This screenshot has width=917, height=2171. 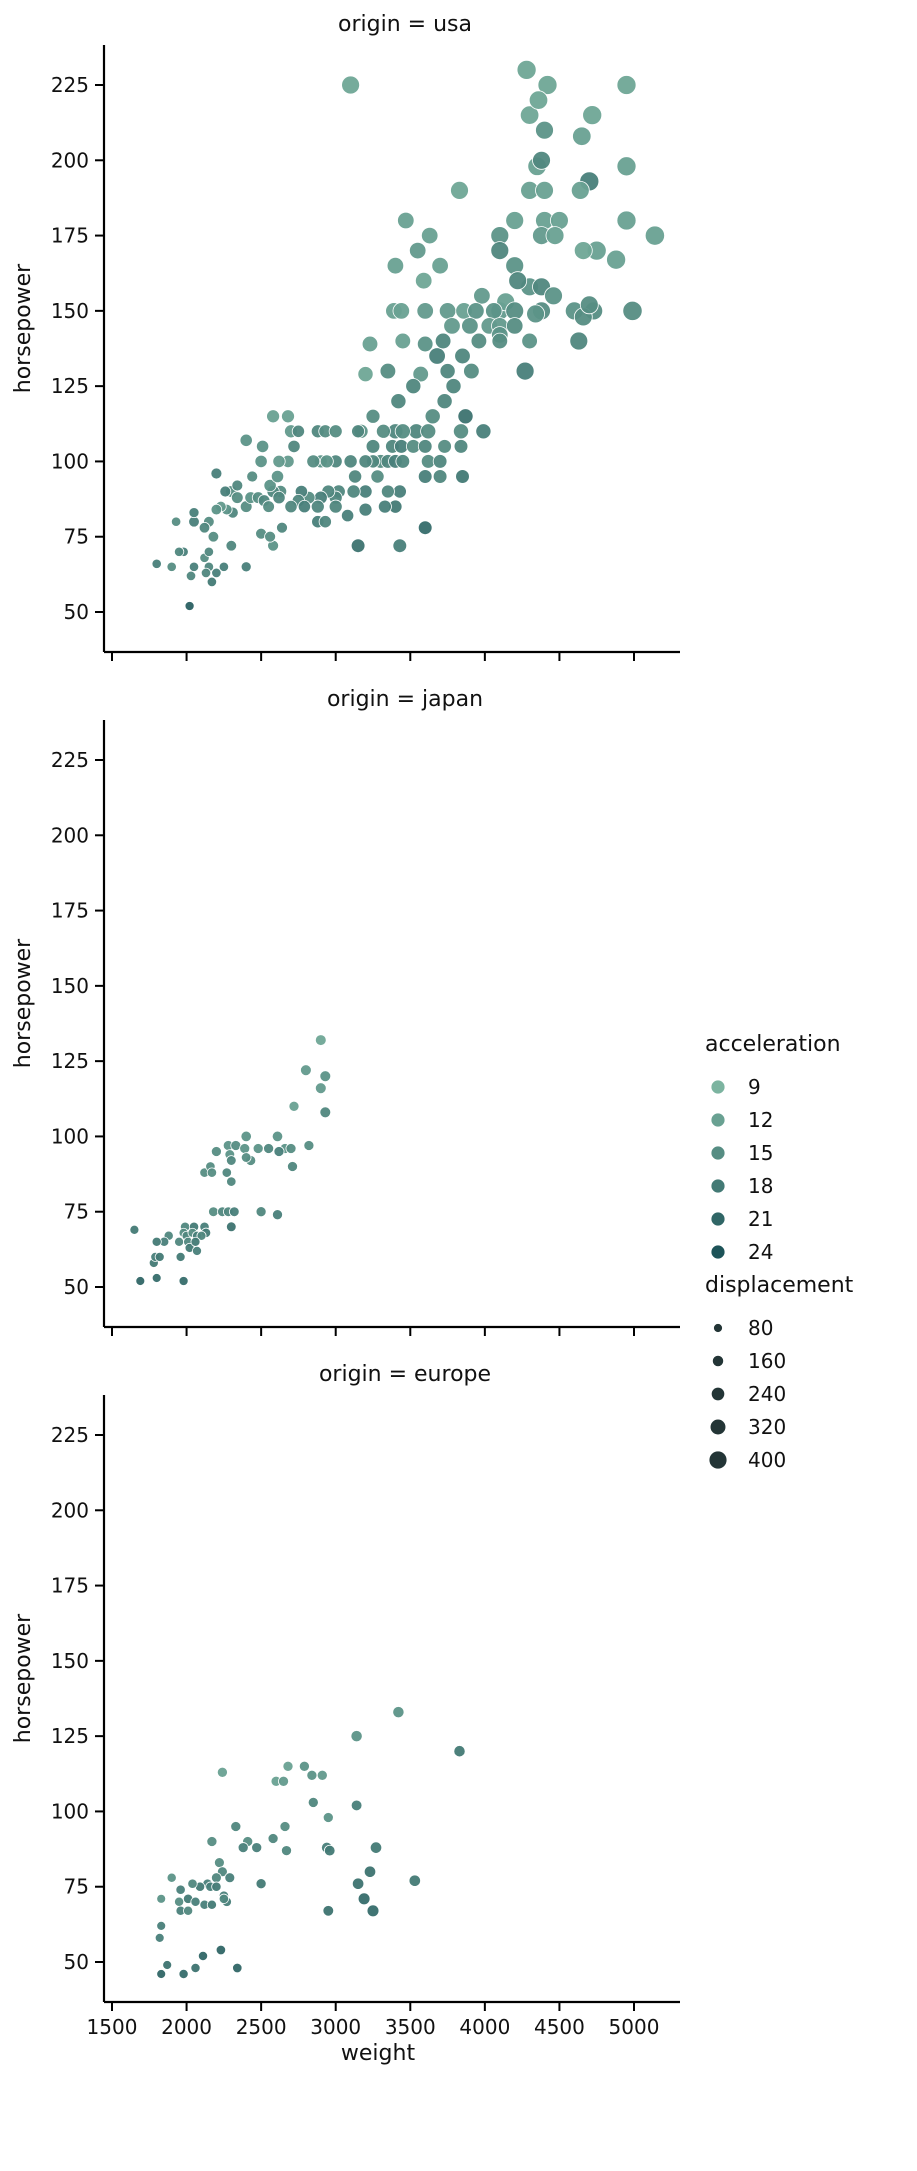 I want to click on legend-size-label: 80, so click(x=760, y=1328).